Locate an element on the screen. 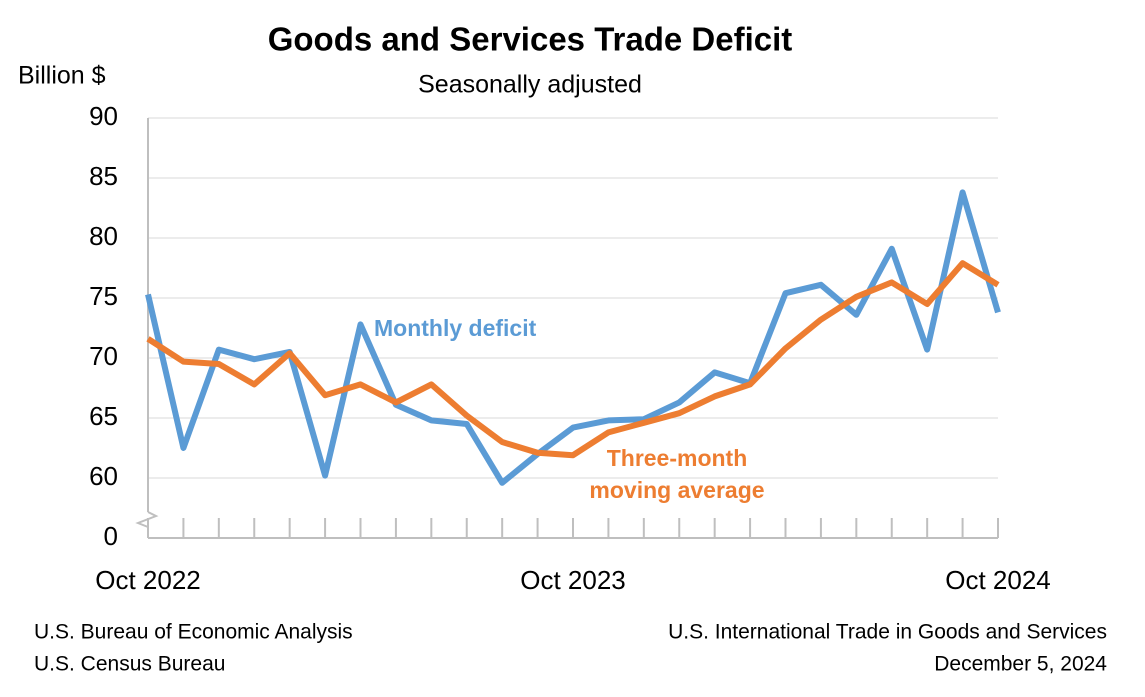  series-label: Monthly deficit is located at coordinates (455, 328).